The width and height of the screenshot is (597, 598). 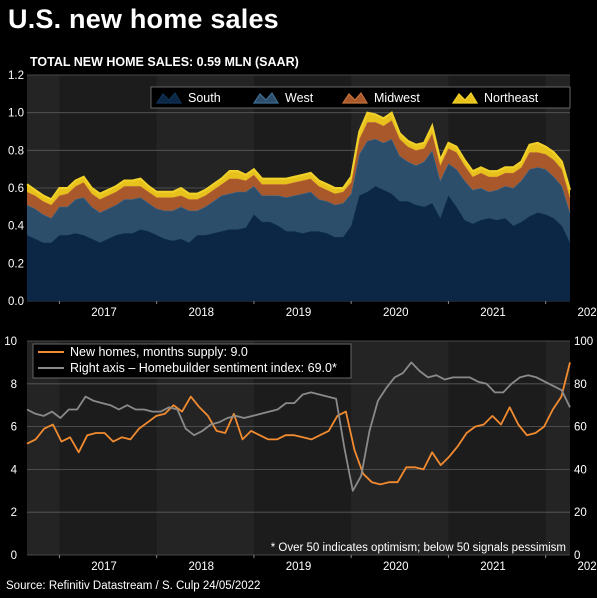 What do you see at coordinates (14, 385) in the screenshot?
I see `left-ytick-label: 8` at bounding box center [14, 385].